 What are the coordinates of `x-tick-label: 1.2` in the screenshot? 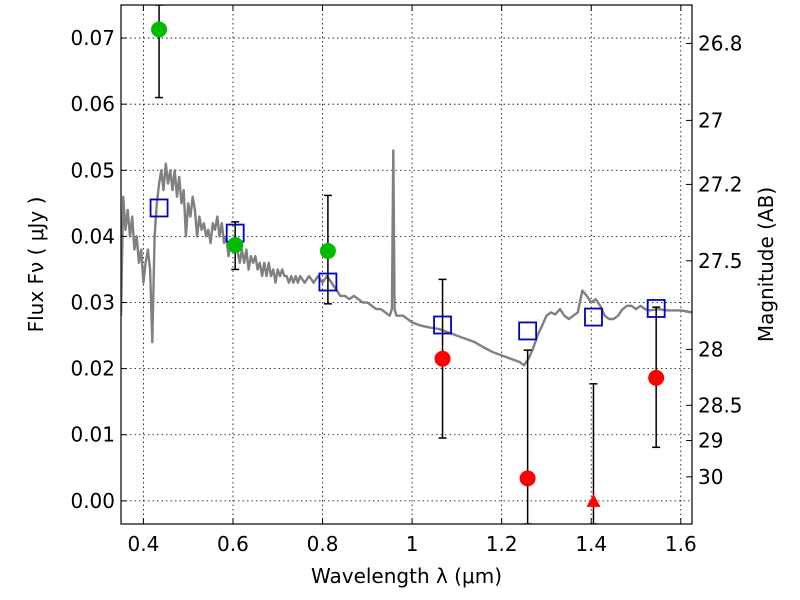 It's located at (502, 544).